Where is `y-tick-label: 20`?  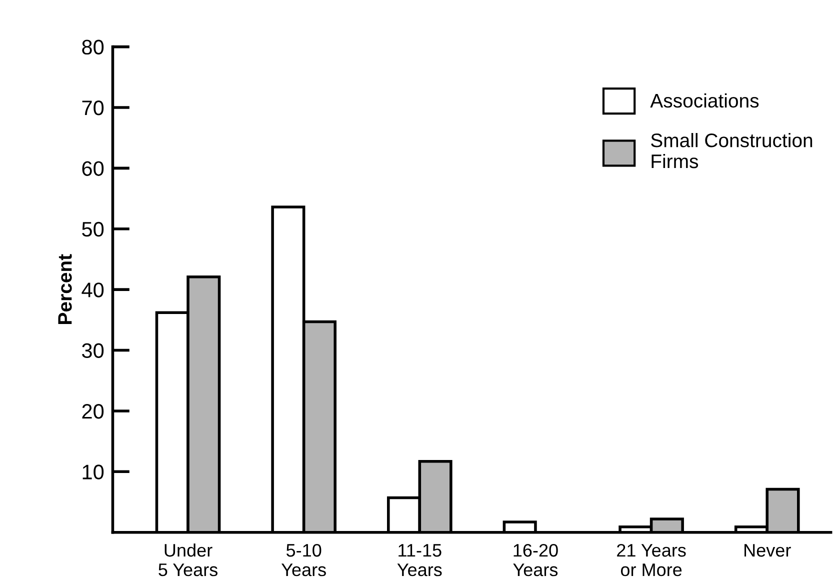
y-tick-label: 20 is located at coordinates (93, 411).